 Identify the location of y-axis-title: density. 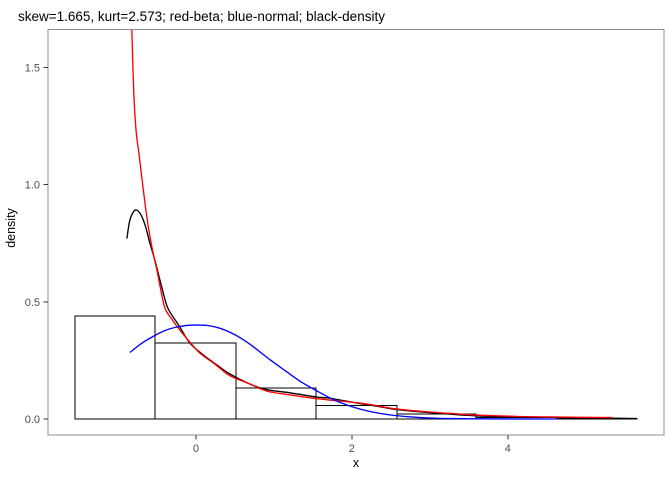
(11, 227).